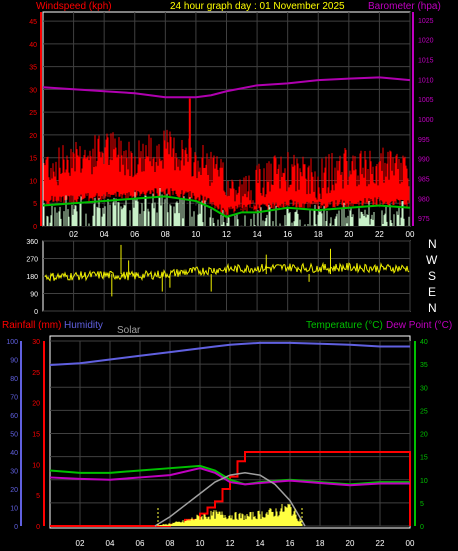 This screenshot has height=551, width=458. What do you see at coordinates (426, 61) in the screenshot?
I see `y-right-tick-label: 1015` at bounding box center [426, 61].